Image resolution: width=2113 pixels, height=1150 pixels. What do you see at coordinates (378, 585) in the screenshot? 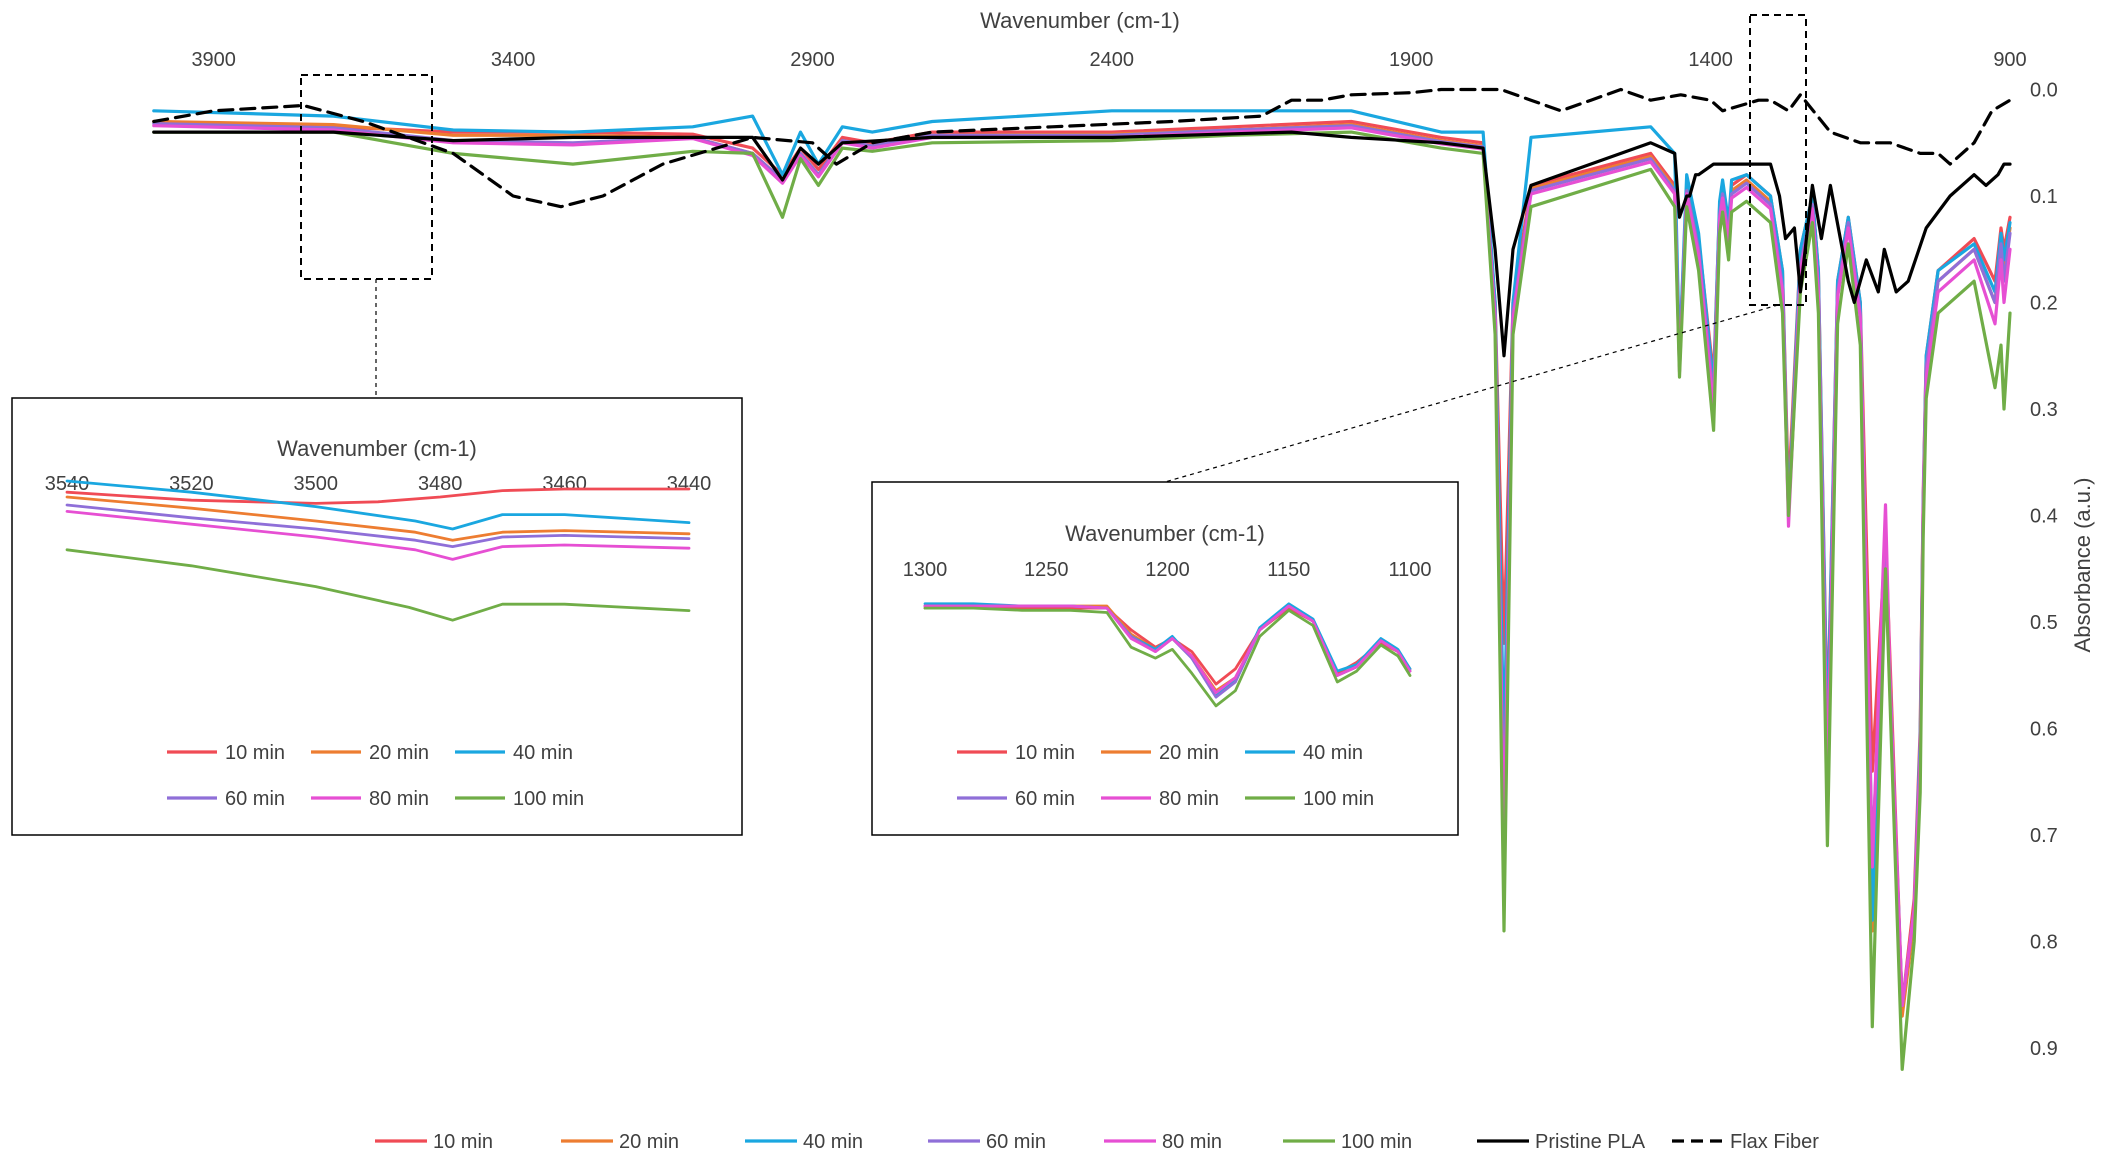
I see `inset-left-series-100-min` at bounding box center [378, 585].